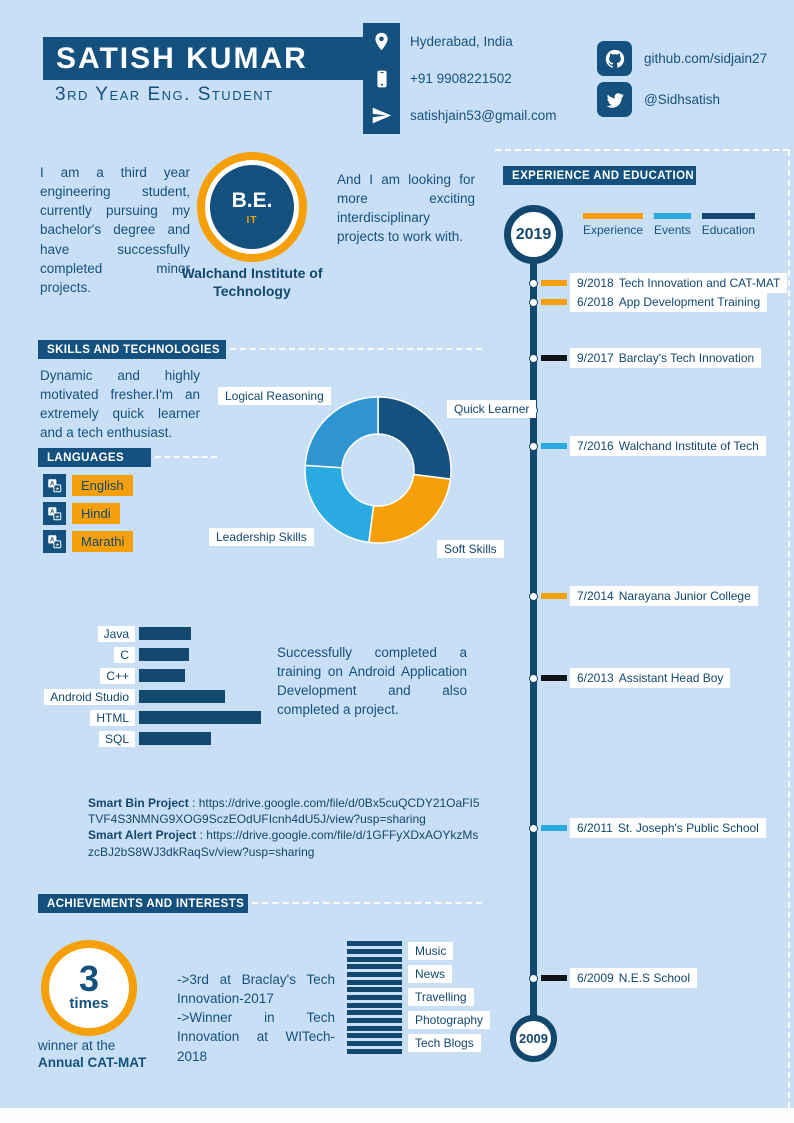 This screenshot has width=794, height=1123. I want to click on timeline-item-date: 9/2018, so click(595, 282).